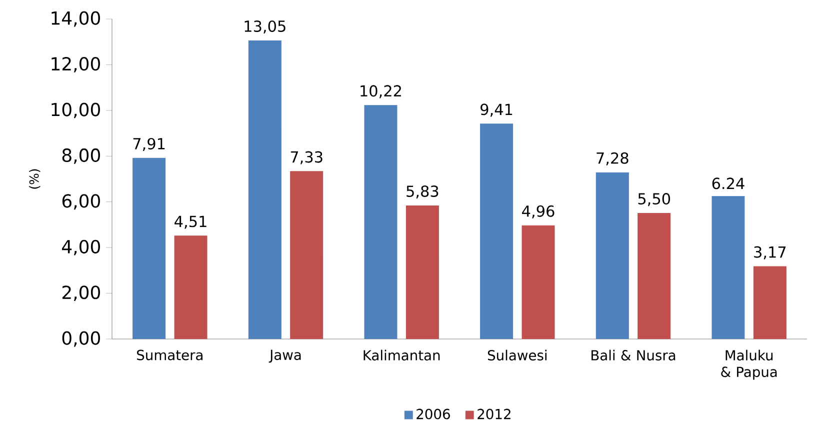 The width and height of the screenshot is (821, 431). What do you see at coordinates (284, 356) in the screenshot?
I see `x-tick-label: Jawa` at bounding box center [284, 356].